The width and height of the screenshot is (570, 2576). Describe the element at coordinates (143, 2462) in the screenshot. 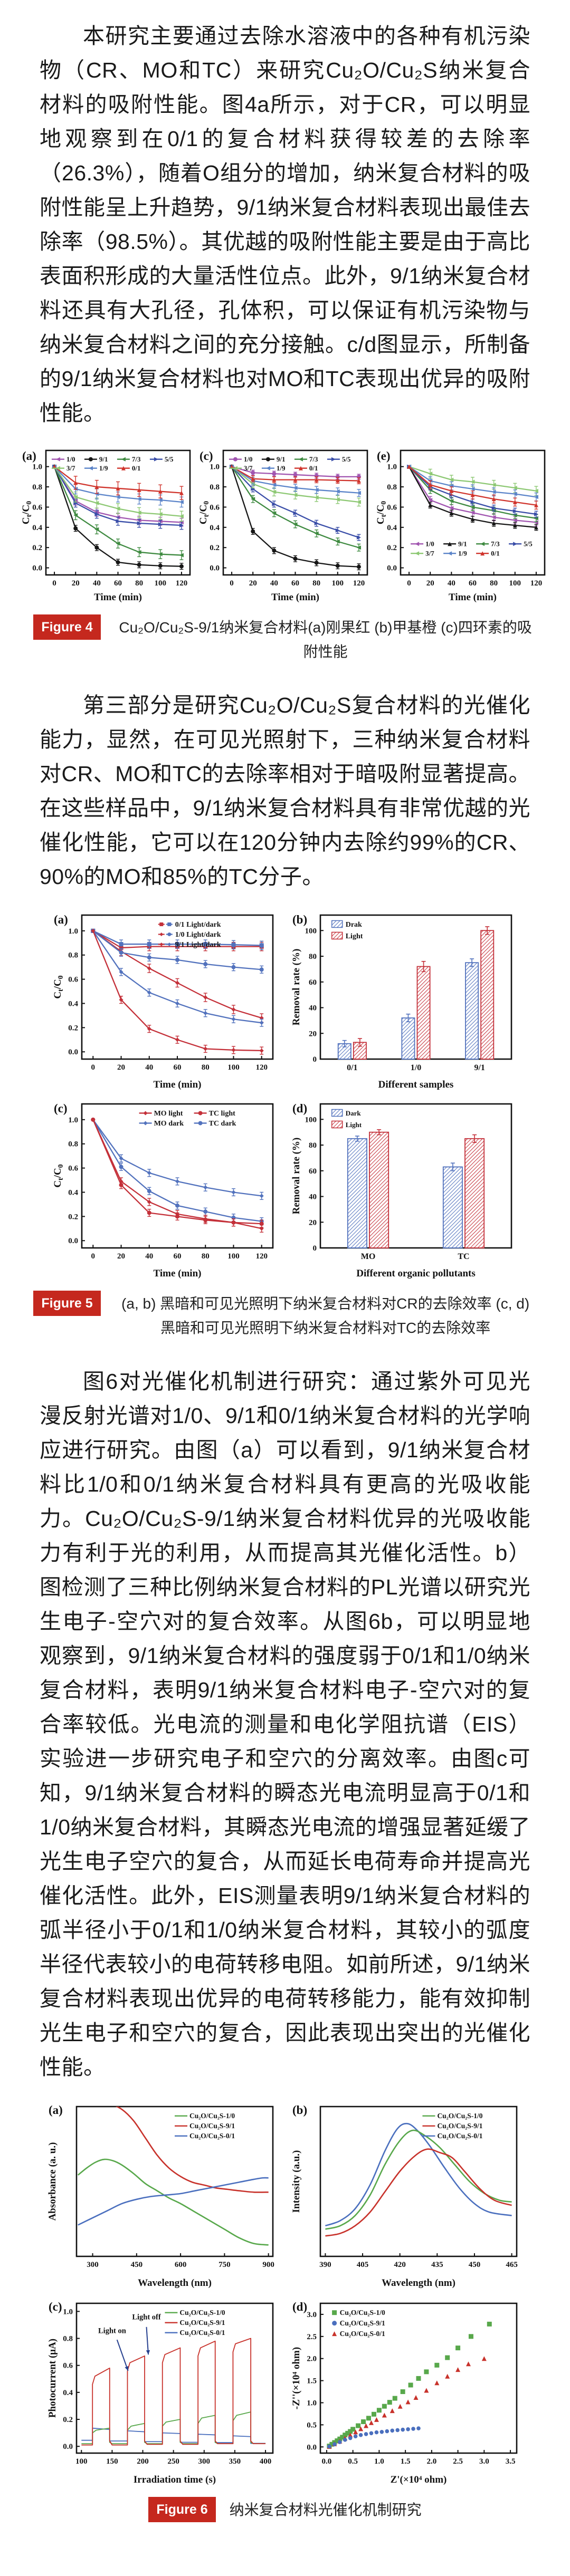

I see `svg-text: 200` at that location.